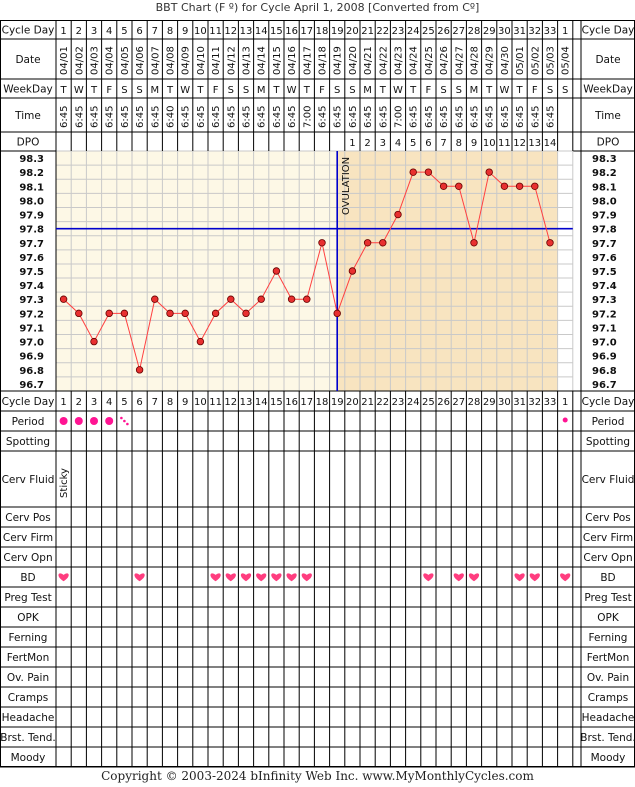 This screenshot has width=635, height=787. Describe the element at coordinates (489, 402) in the screenshot. I see `cycle-day-label: 29` at that location.